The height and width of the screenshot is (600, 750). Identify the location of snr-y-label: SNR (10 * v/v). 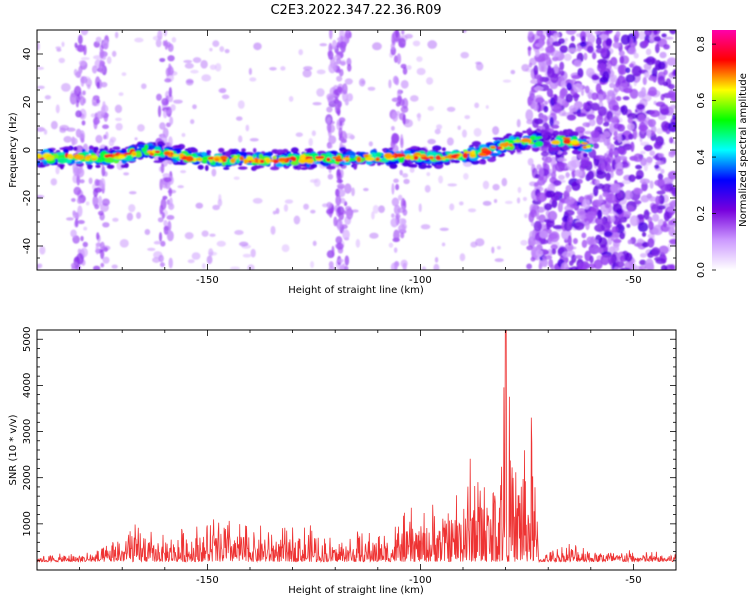
(13, 449).